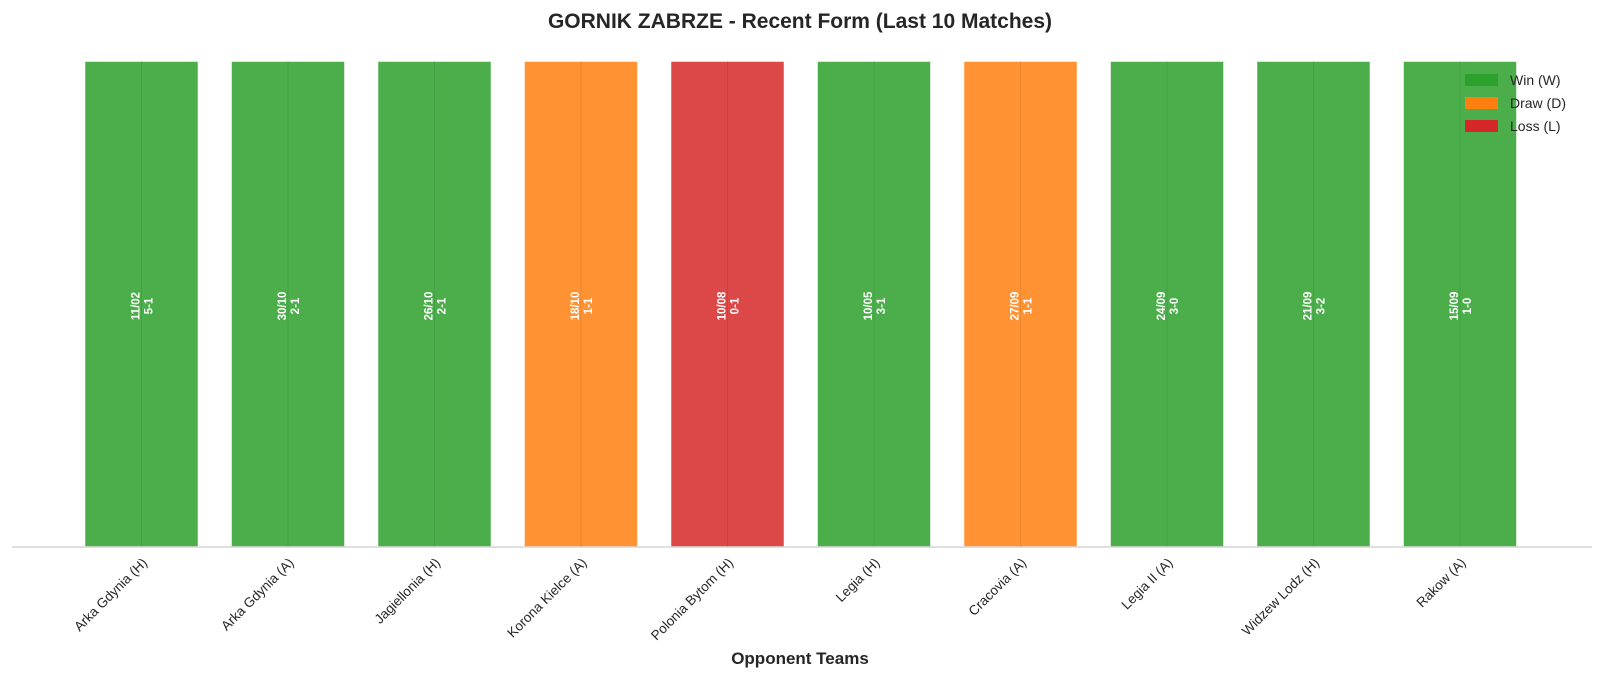 This screenshot has height=679, width=1600. I want to click on bar-label-9: 15/091-0, so click(1461, 306).